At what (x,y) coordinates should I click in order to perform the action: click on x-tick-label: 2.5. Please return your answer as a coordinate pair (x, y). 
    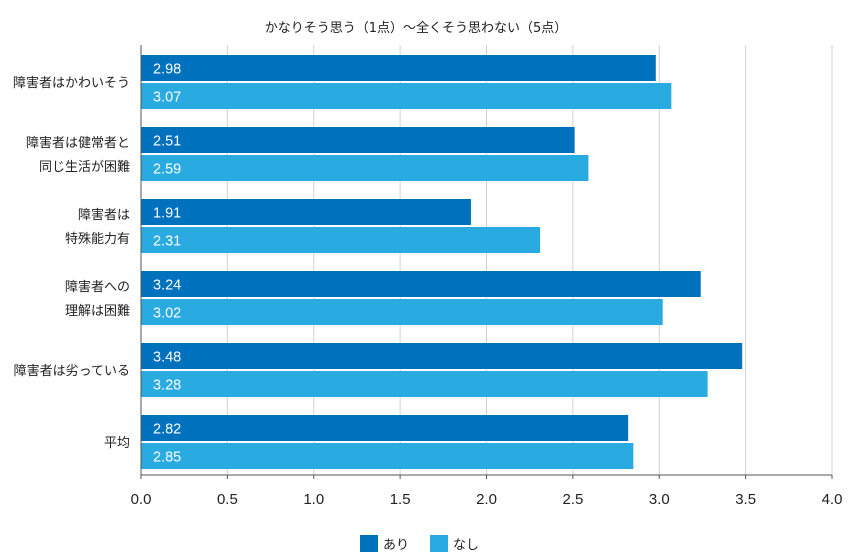
    Looking at the image, I should click on (572, 499).